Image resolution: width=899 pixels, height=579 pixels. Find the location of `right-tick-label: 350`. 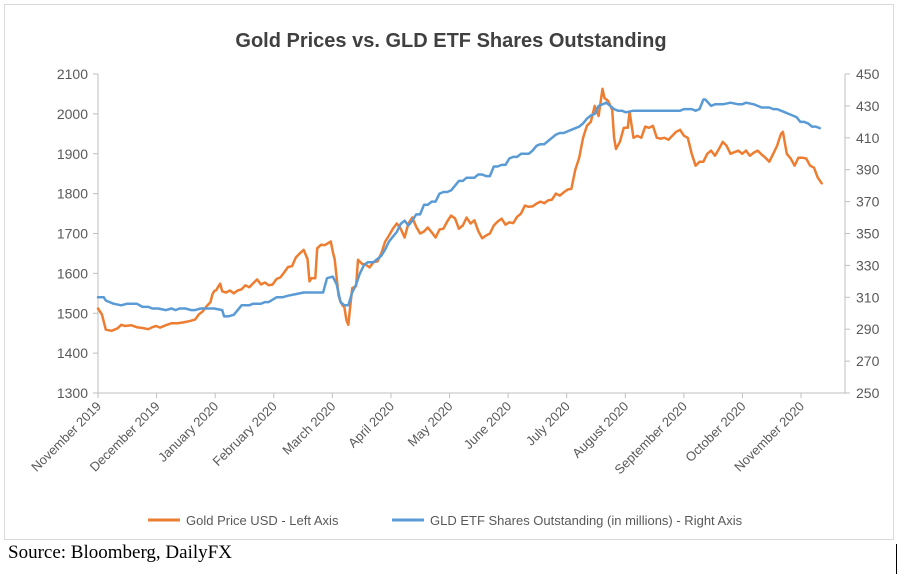

right-tick-label: 350 is located at coordinates (868, 234).